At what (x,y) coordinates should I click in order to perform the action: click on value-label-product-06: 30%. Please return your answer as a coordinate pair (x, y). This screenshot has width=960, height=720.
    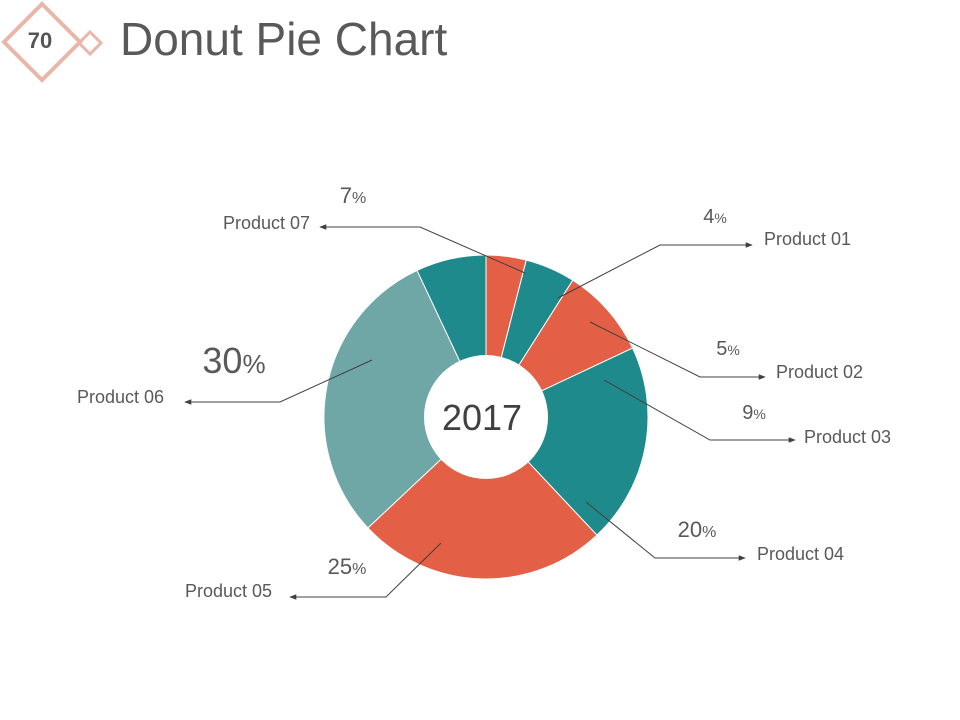
    Looking at the image, I should click on (233, 360).